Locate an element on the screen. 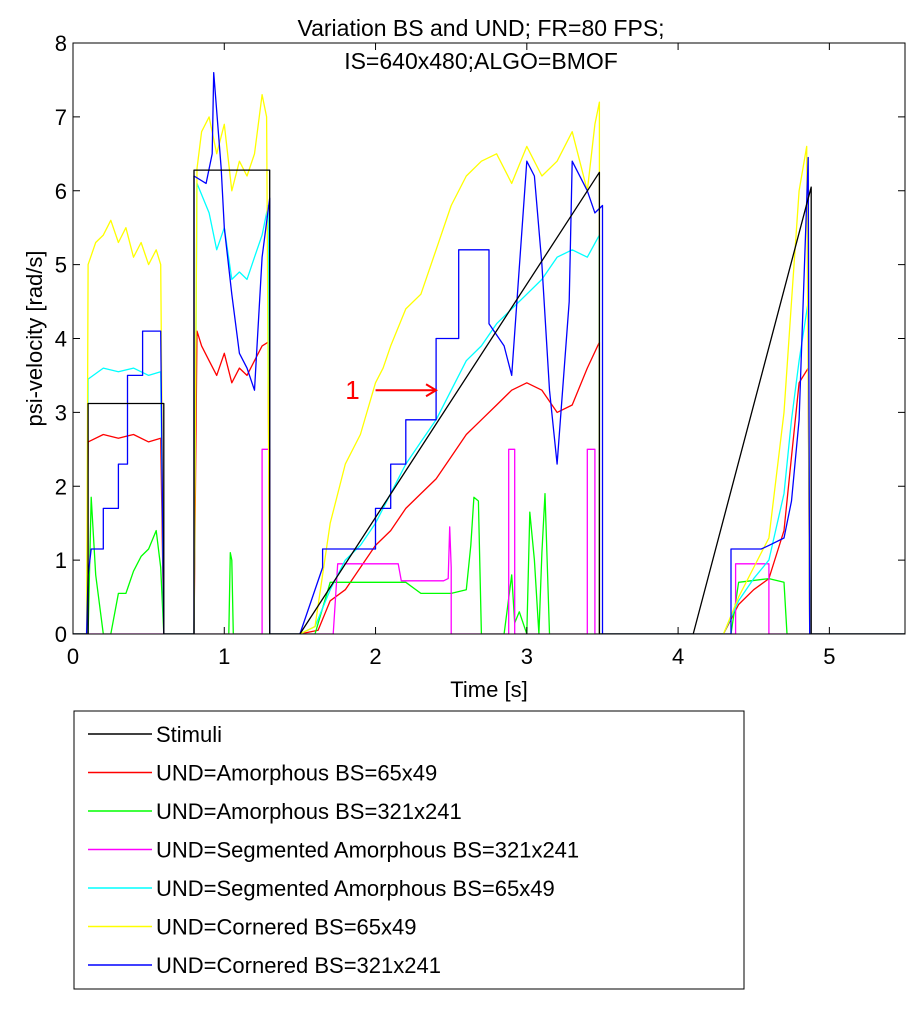 The image size is (907, 1010). legend-entry: UND=Cornered BS=321x241 is located at coordinates (298, 965).